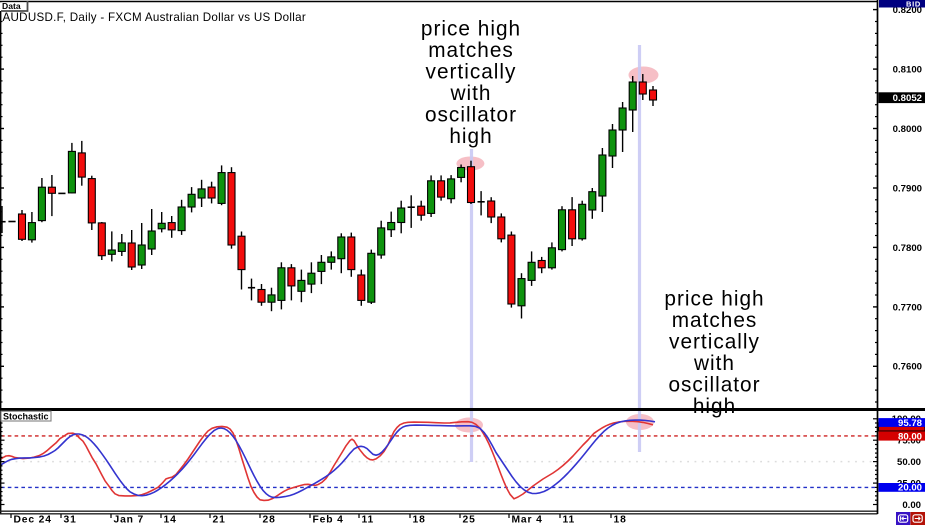 Image resolution: width=925 pixels, height=530 pixels. I want to click on svg-text: Dec 24, so click(33, 520).